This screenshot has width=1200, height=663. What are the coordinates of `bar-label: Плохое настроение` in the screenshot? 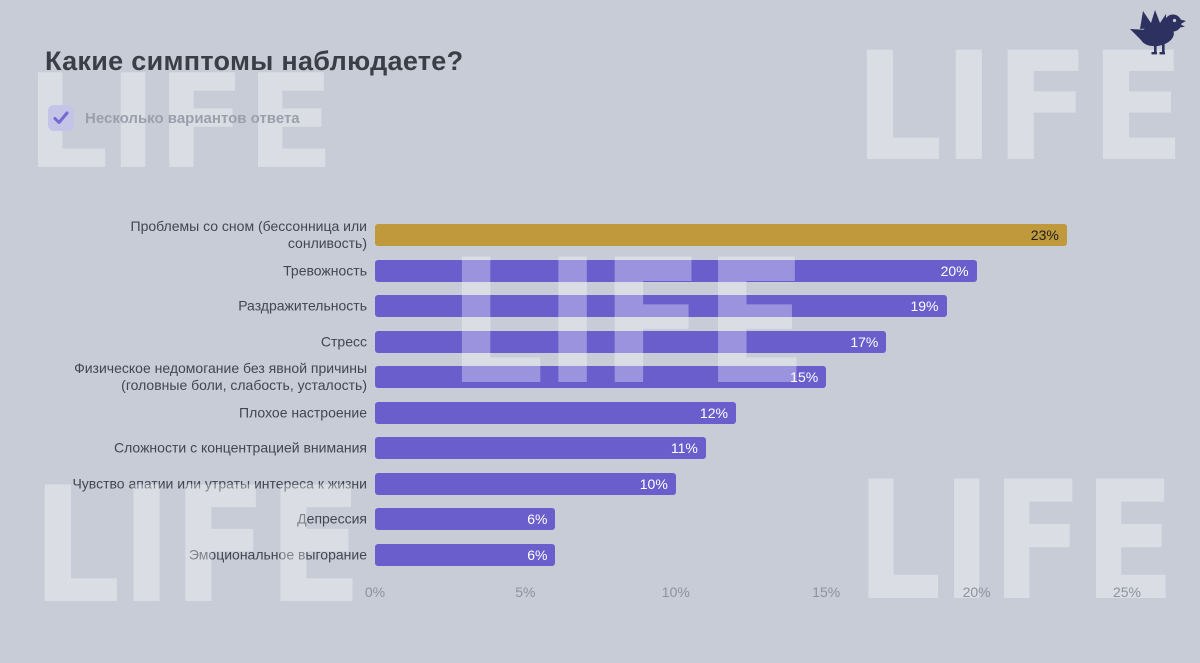 It's located at (303, 412).